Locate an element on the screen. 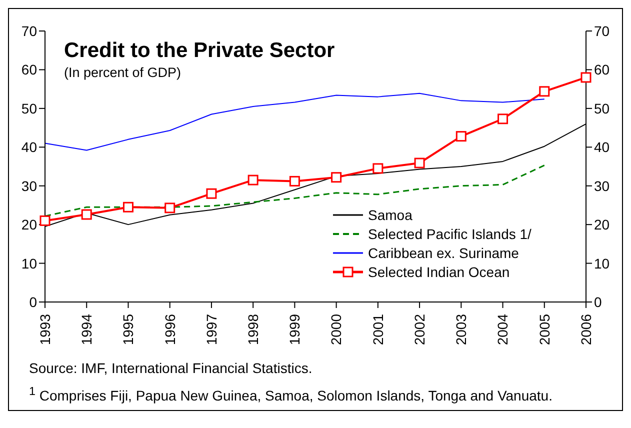 The width and height of the screenshot is (631, 428). legend-label: Selected Indian Ocean is located at coordinates (439, 272).